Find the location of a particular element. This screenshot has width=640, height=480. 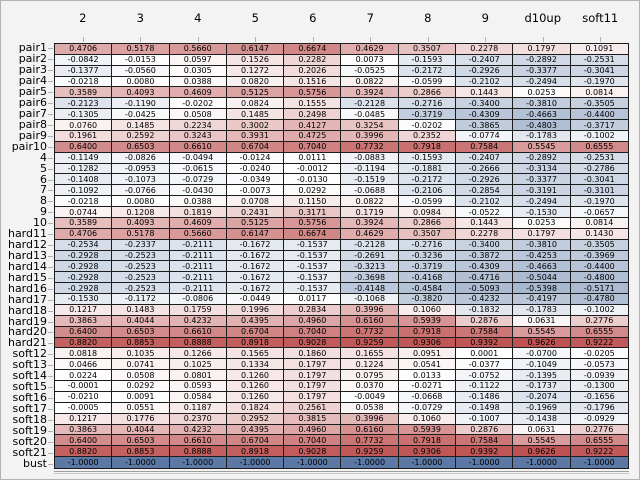

heatmap-cell: 0.2498 is located at coordinates (313, 115).